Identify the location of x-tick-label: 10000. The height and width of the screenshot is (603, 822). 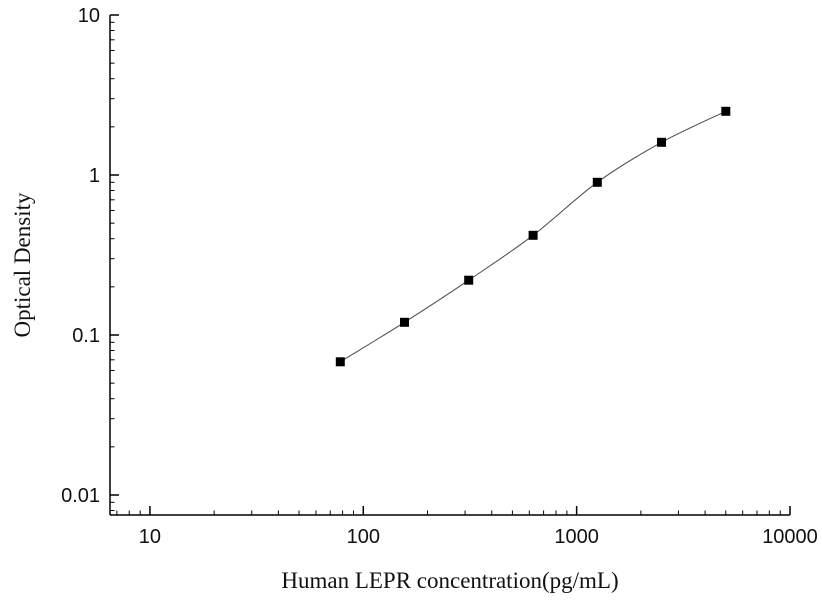
(790, 537).